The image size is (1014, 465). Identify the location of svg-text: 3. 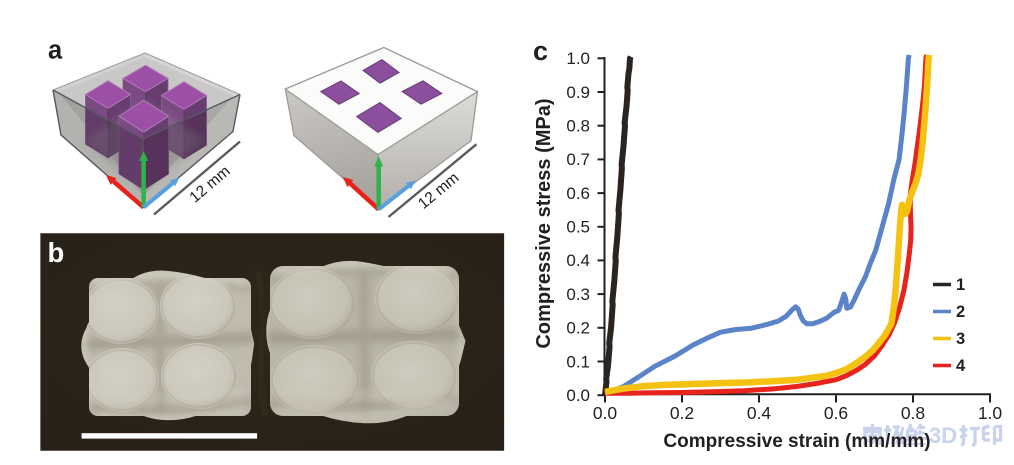
(960, 339).